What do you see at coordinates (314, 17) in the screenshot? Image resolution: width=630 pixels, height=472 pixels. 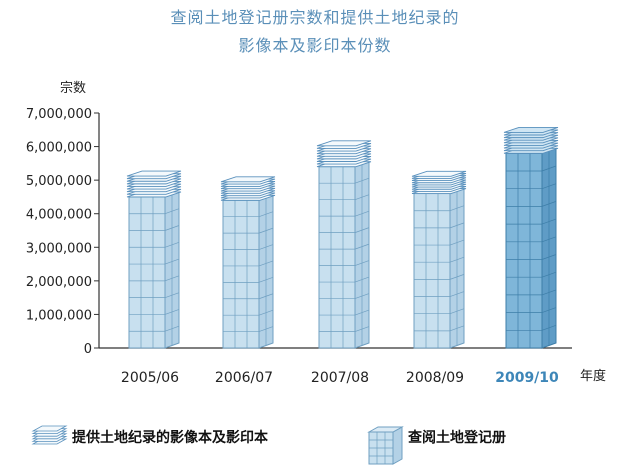 I see `chart-title-line-1: 查阅土地登记册宗数和提供土地纪录的` at bounding box center [314, 17].